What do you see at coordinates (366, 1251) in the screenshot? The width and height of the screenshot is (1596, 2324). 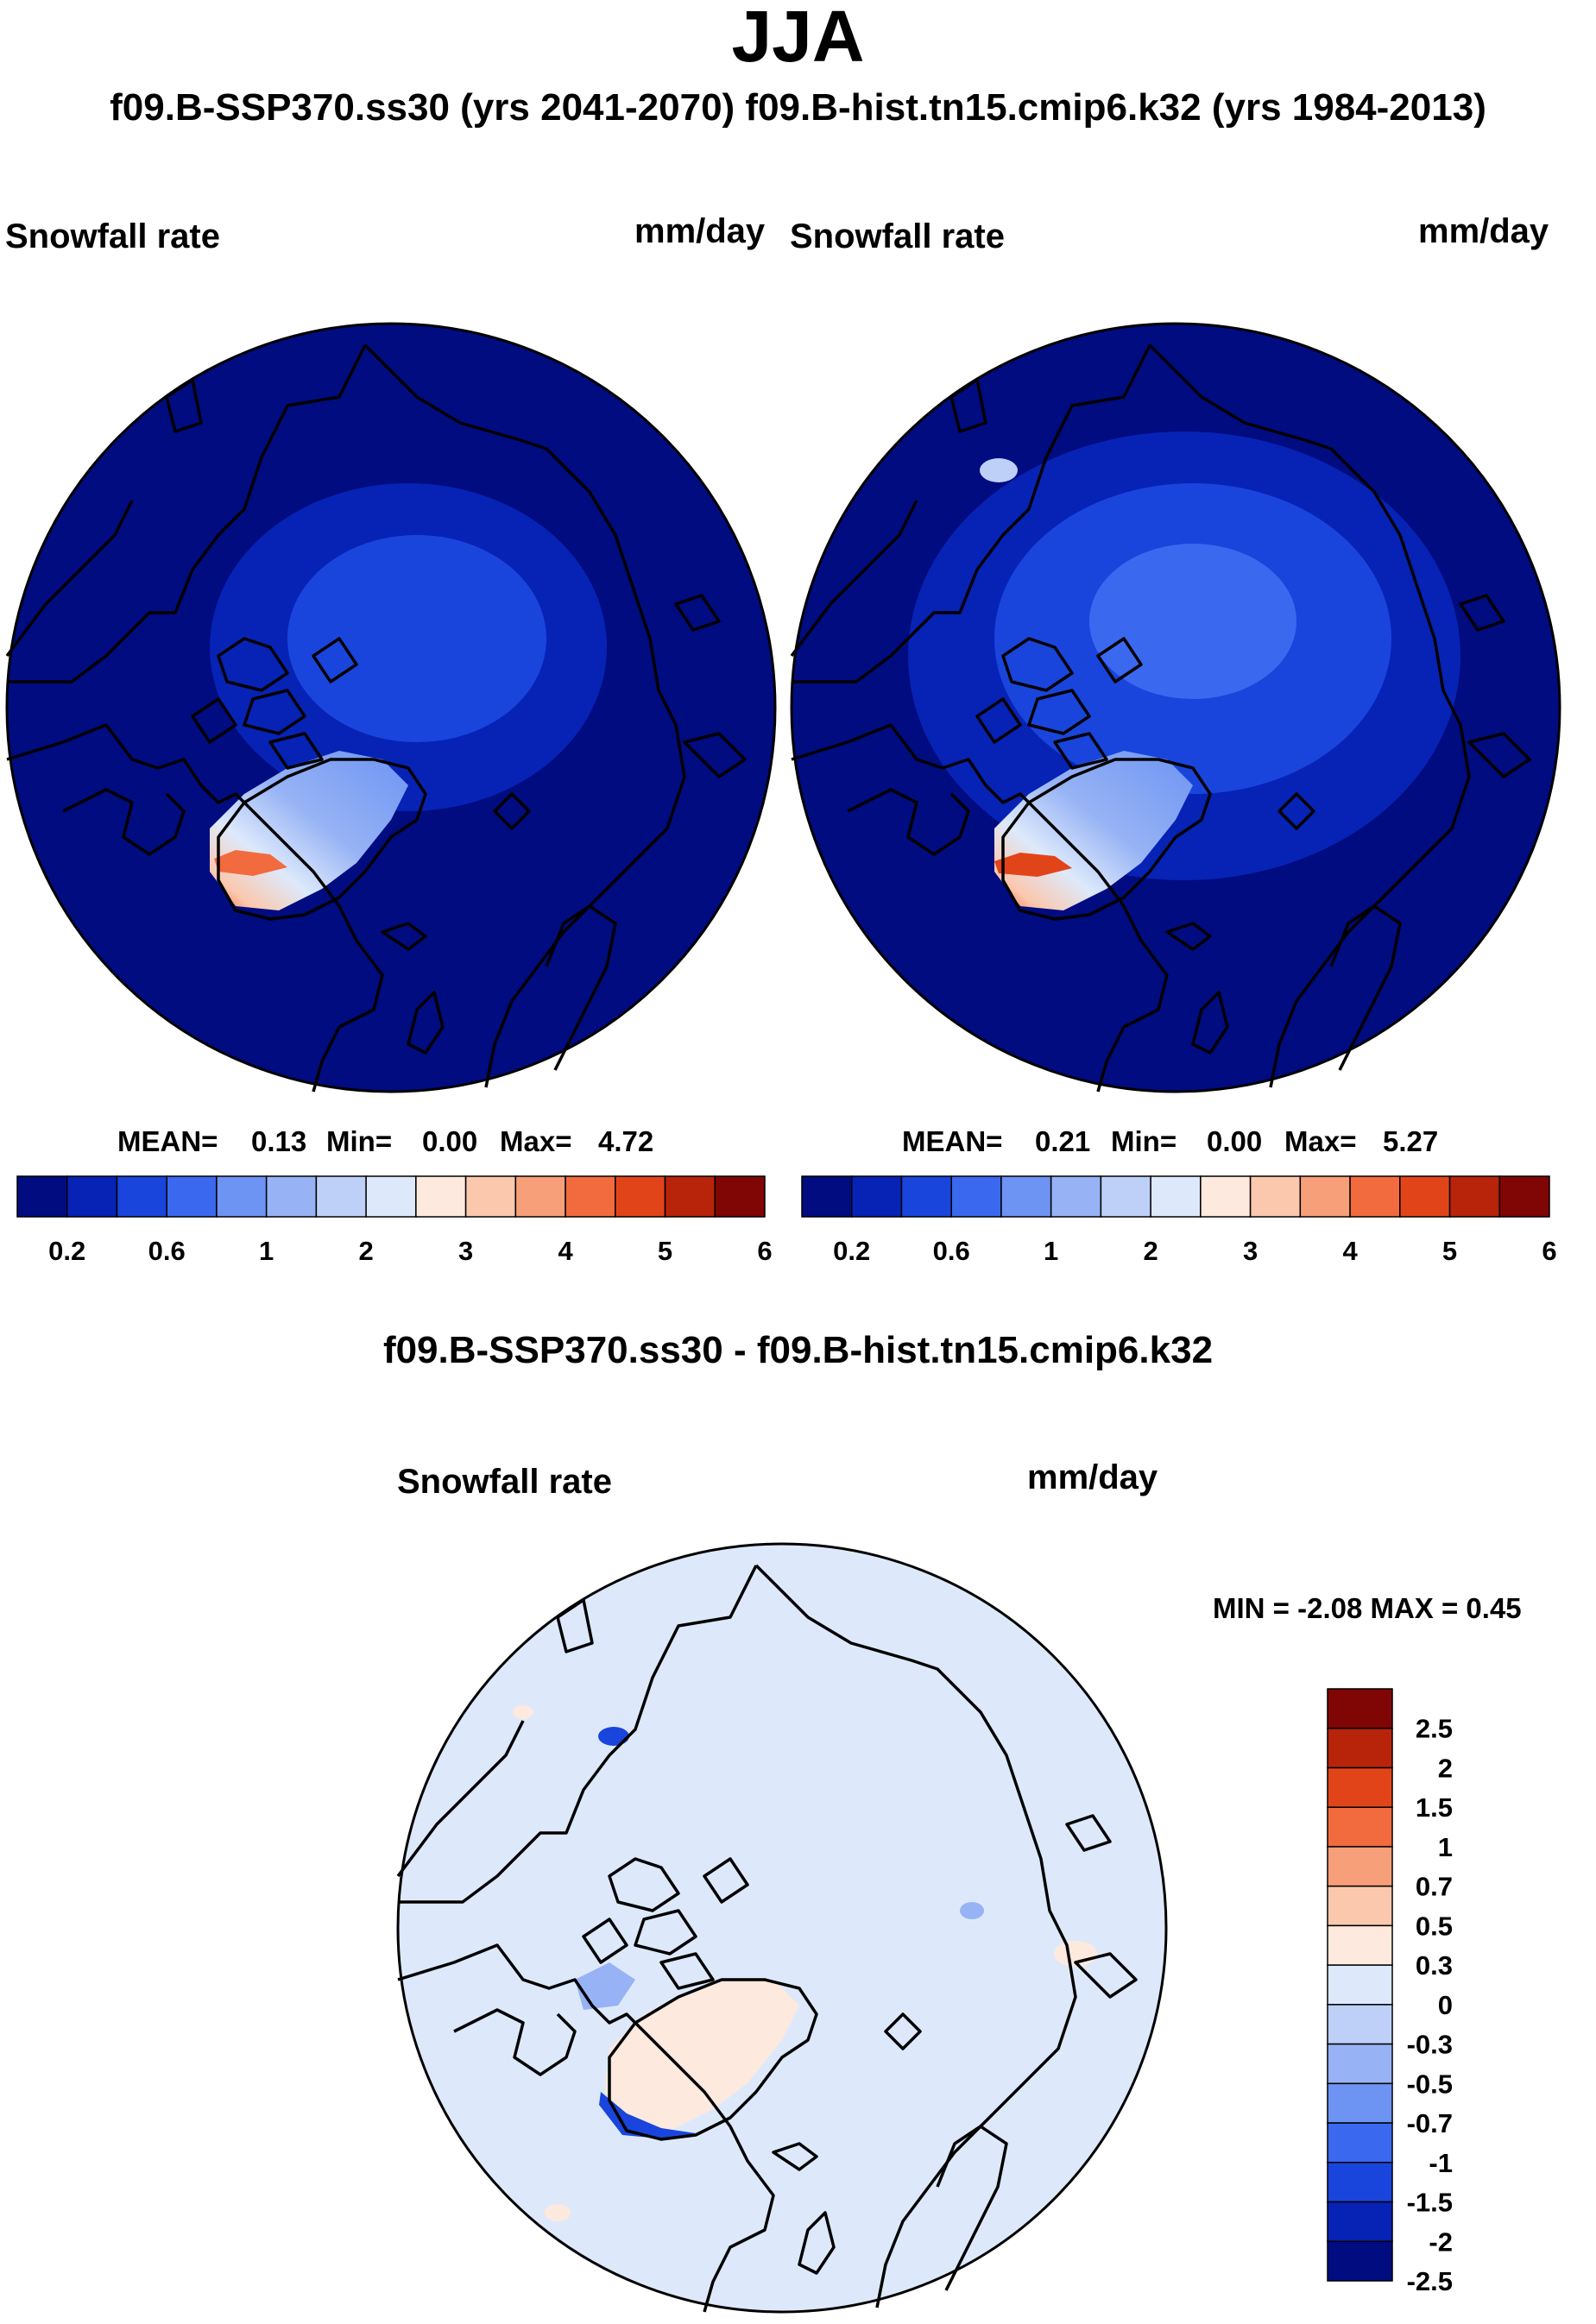 I see `panel1-colorbar-tick-label: 2` at bounding box center [366, 1251].